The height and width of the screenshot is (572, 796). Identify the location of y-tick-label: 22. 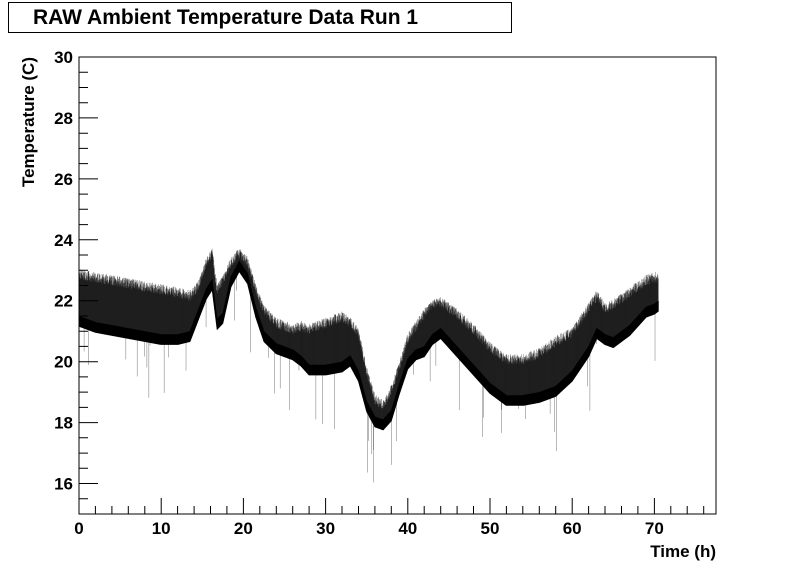
(63, 301).